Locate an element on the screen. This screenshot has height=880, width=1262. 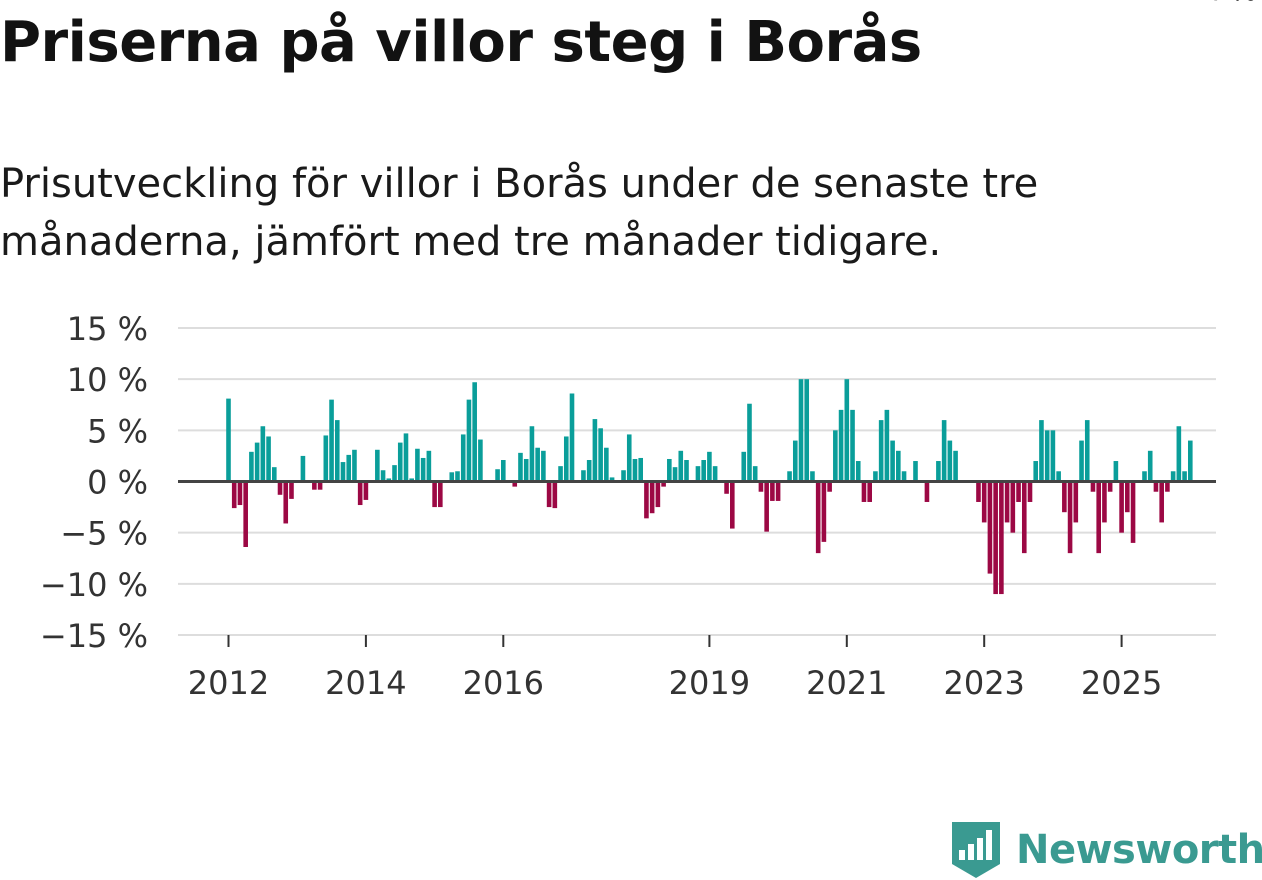
x-tick-label: 2021 is located at coordinates (846, 683).